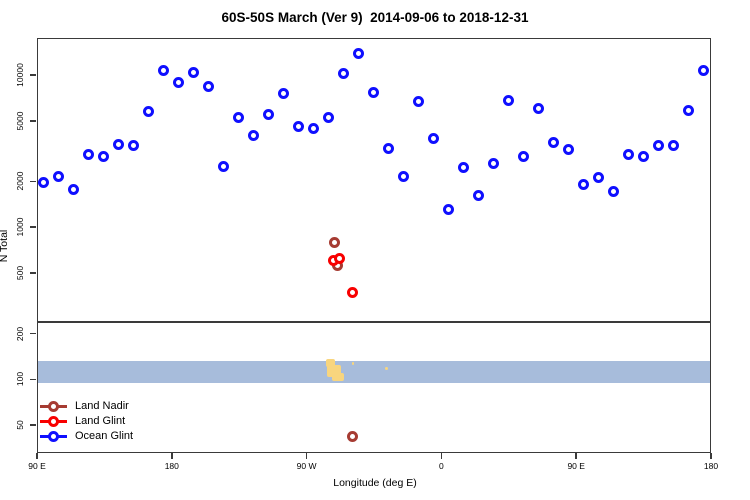 The width and height of the screenshot is (750, 500). What do you see at coordinates (20, 425) in the screenshot?
I see `y-tick-label: 50` at bounding box center [20, 425].